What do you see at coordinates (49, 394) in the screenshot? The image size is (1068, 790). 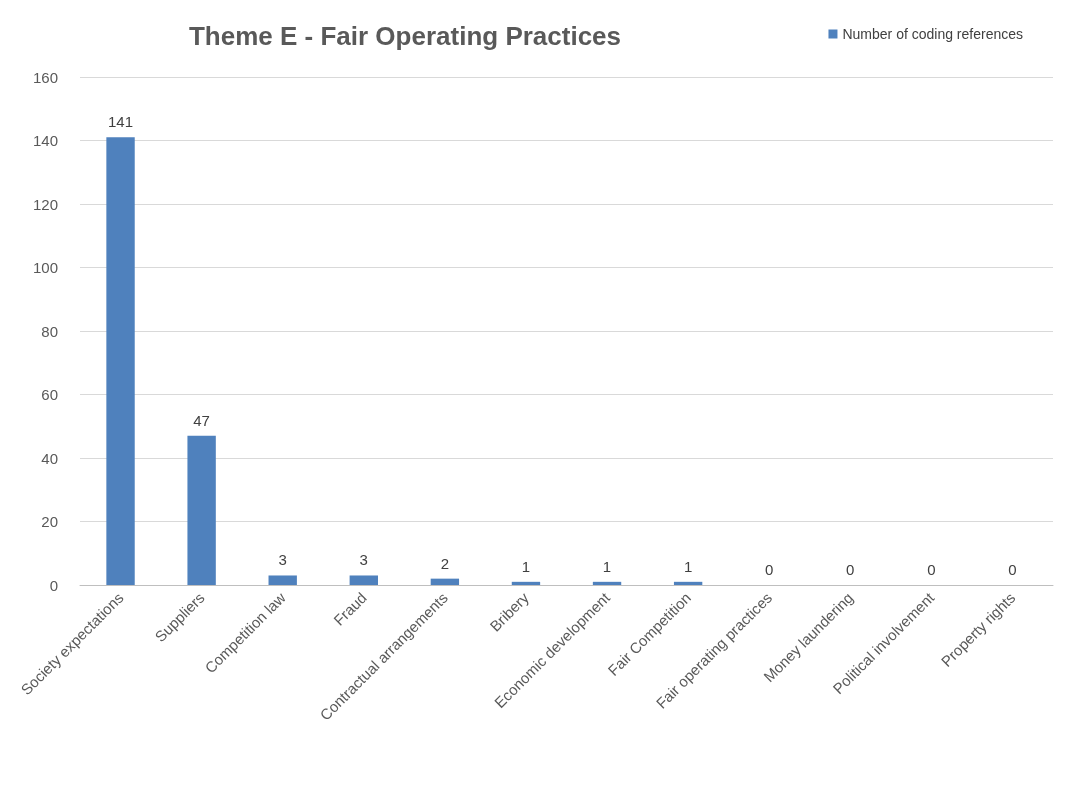 I see `y-tick-label: 60` at bounding box center [49, 394].